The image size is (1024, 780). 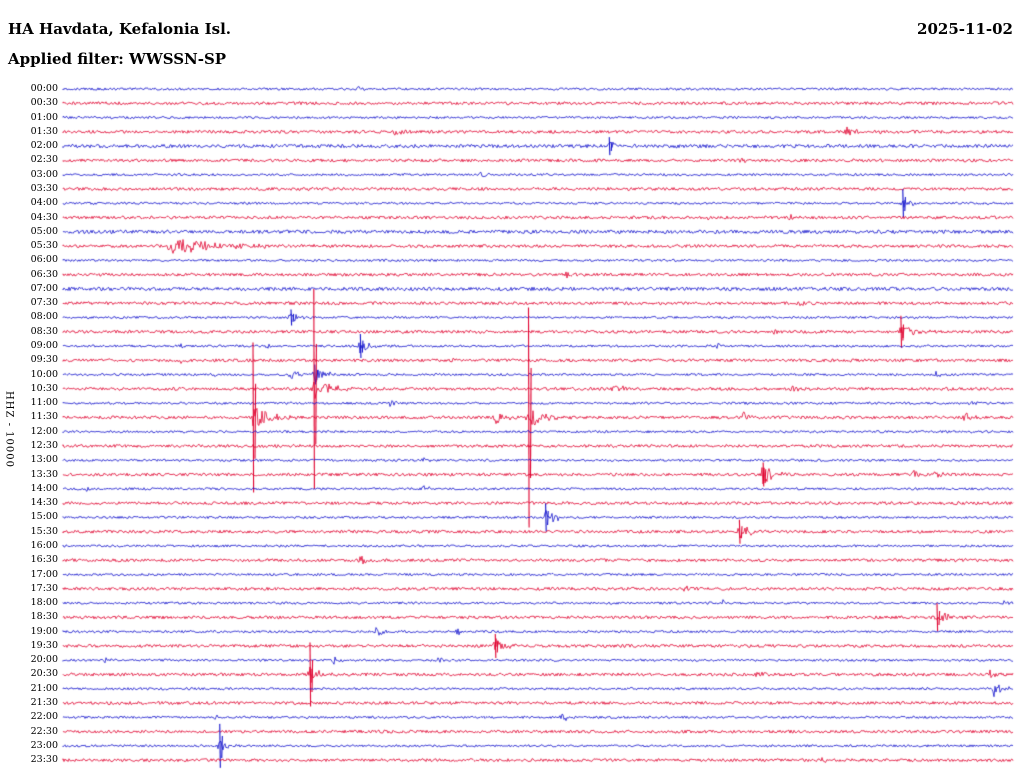 I want to click on row-time-label: 10:00, so click(x=44, y=374).